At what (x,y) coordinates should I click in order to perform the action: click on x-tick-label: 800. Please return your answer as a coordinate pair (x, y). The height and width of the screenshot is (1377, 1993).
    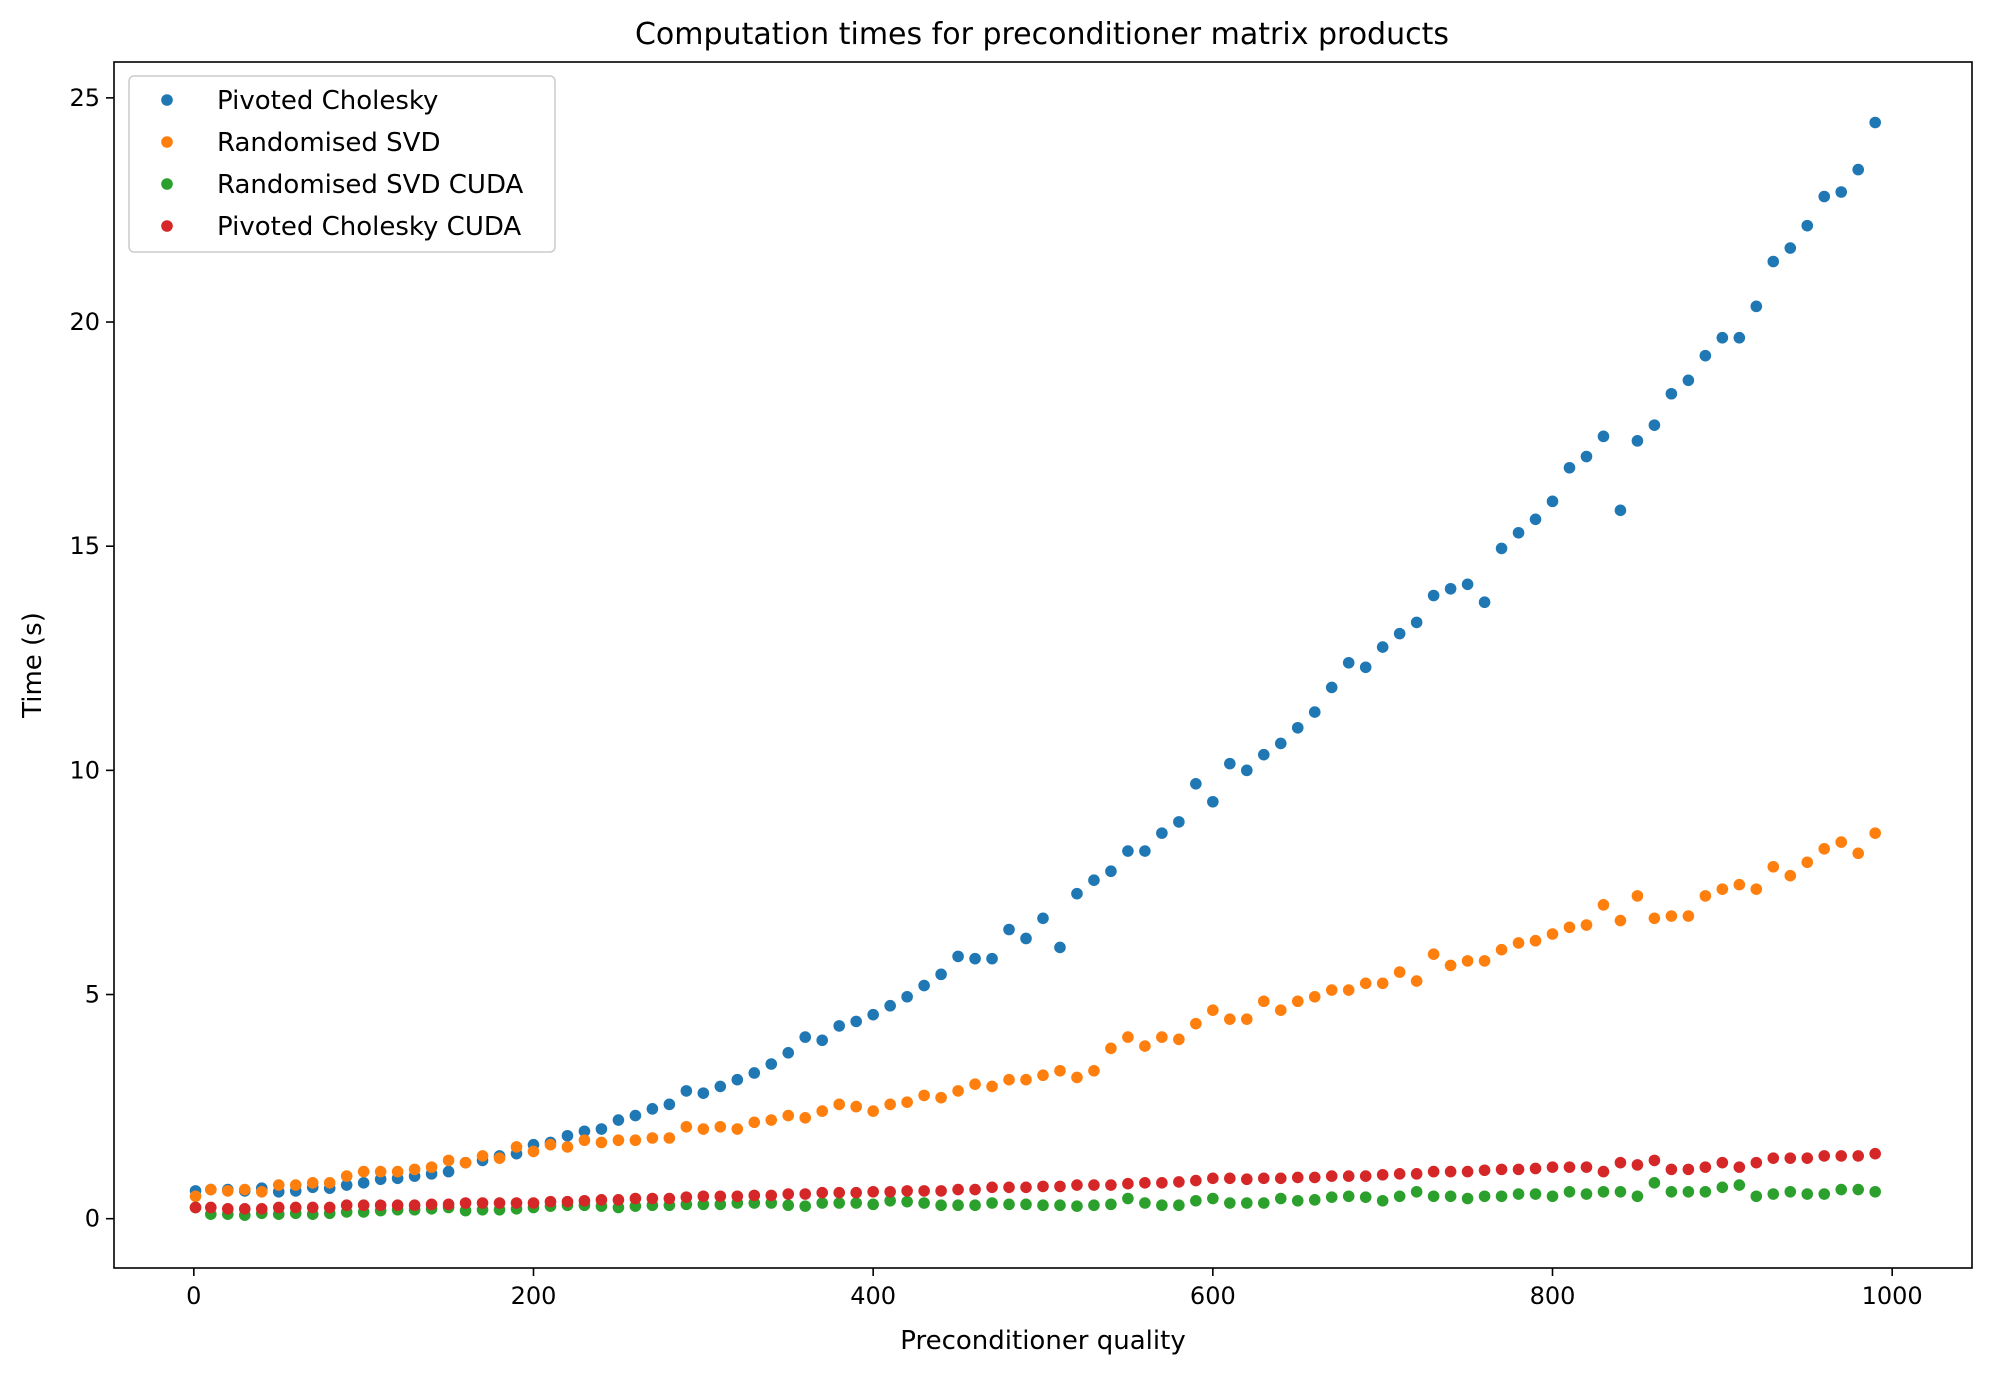
    Looking at the image, I should click on (1553, 1296).